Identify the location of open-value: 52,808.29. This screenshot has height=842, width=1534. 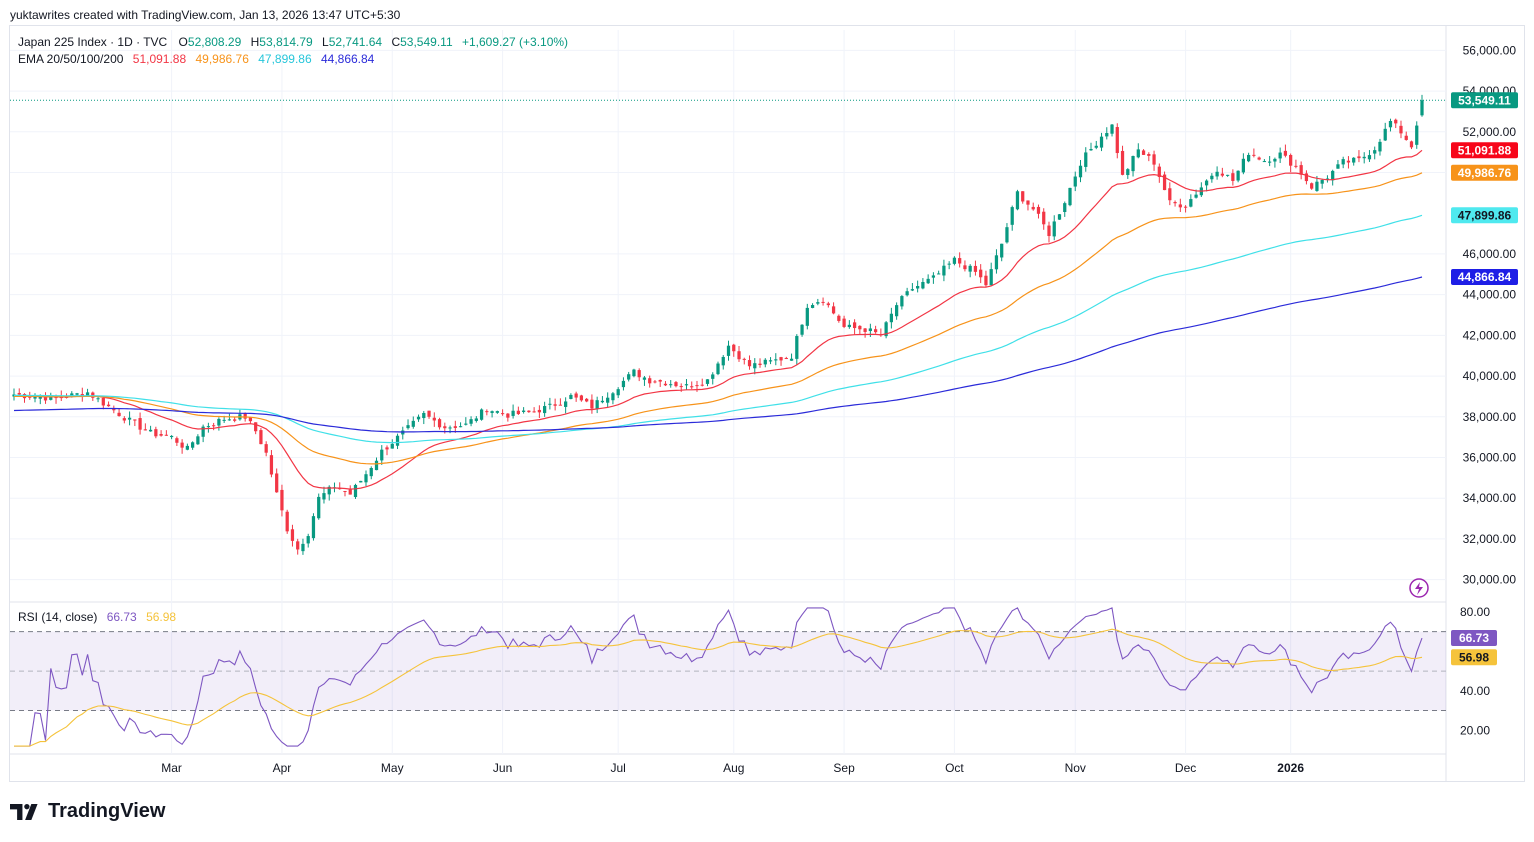
(214, 42).